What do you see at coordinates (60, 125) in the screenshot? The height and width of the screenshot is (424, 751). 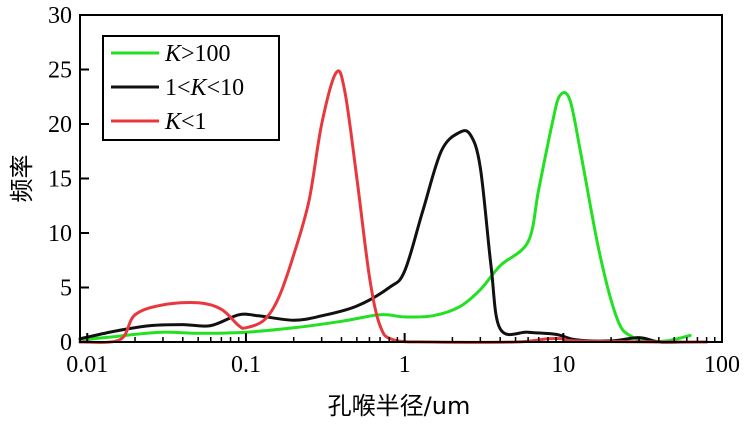 I see `y-tick-label: 20` at bounding box center [60, 125].